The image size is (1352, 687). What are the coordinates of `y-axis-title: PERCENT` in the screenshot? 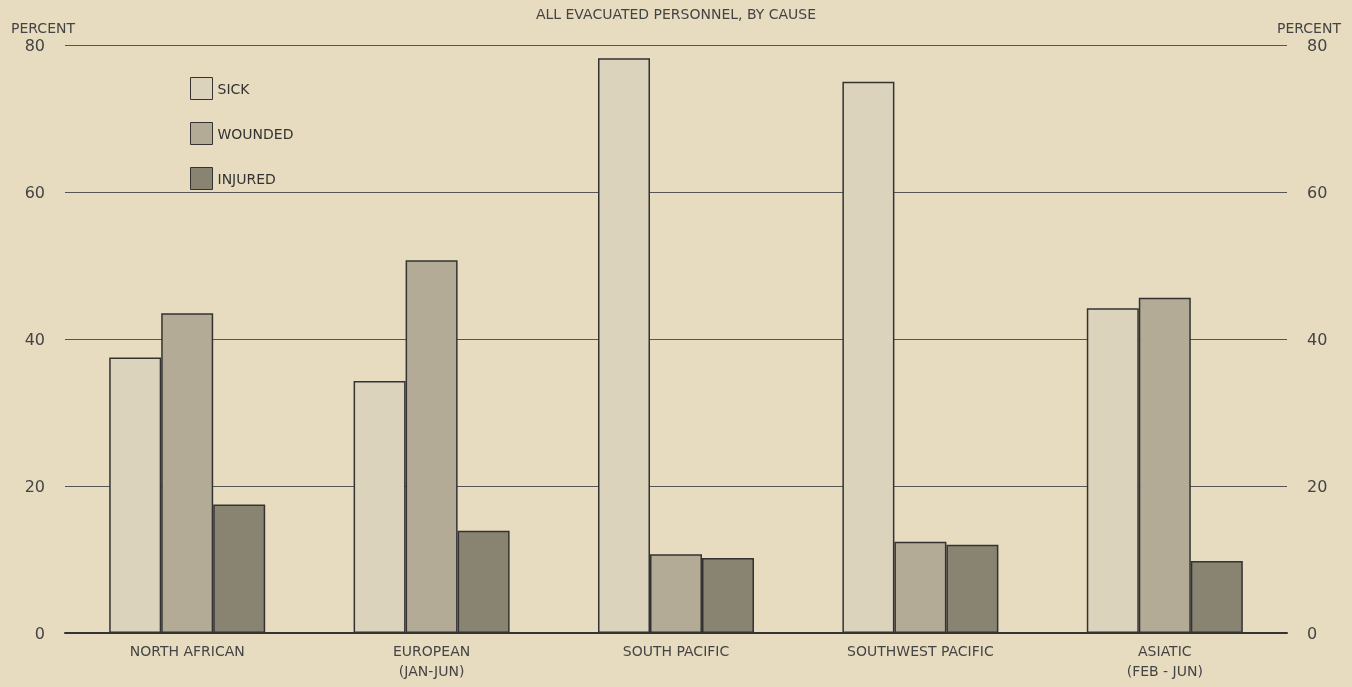 It's located at (43, 28).